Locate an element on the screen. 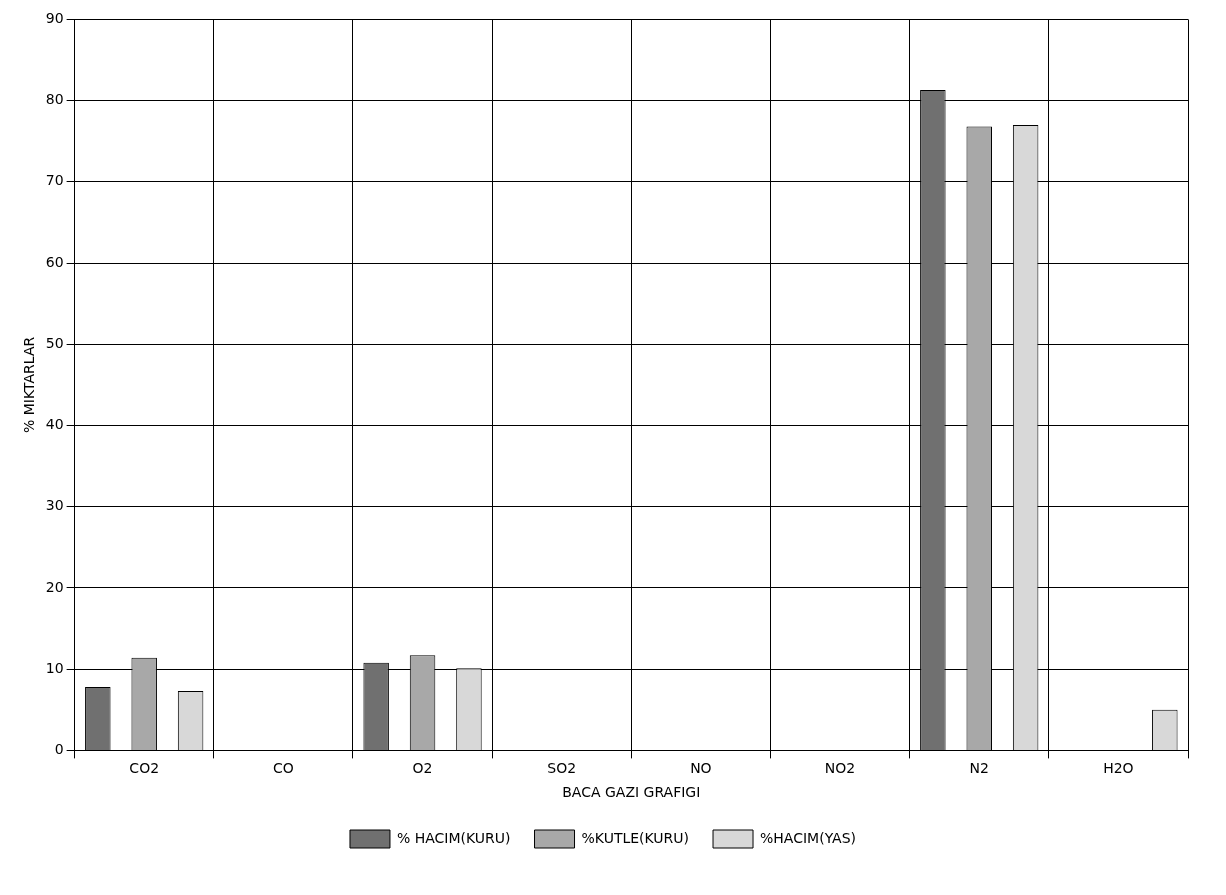 The width and height of the screenshot is (1226, 895). y-tick-label: 60 is located at coordinates (54, 261).